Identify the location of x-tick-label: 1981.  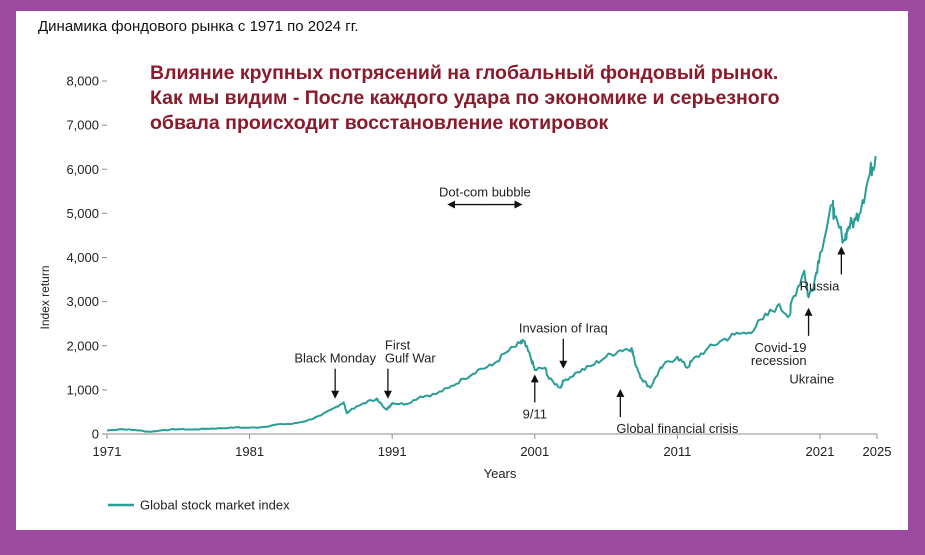
(249, 451).